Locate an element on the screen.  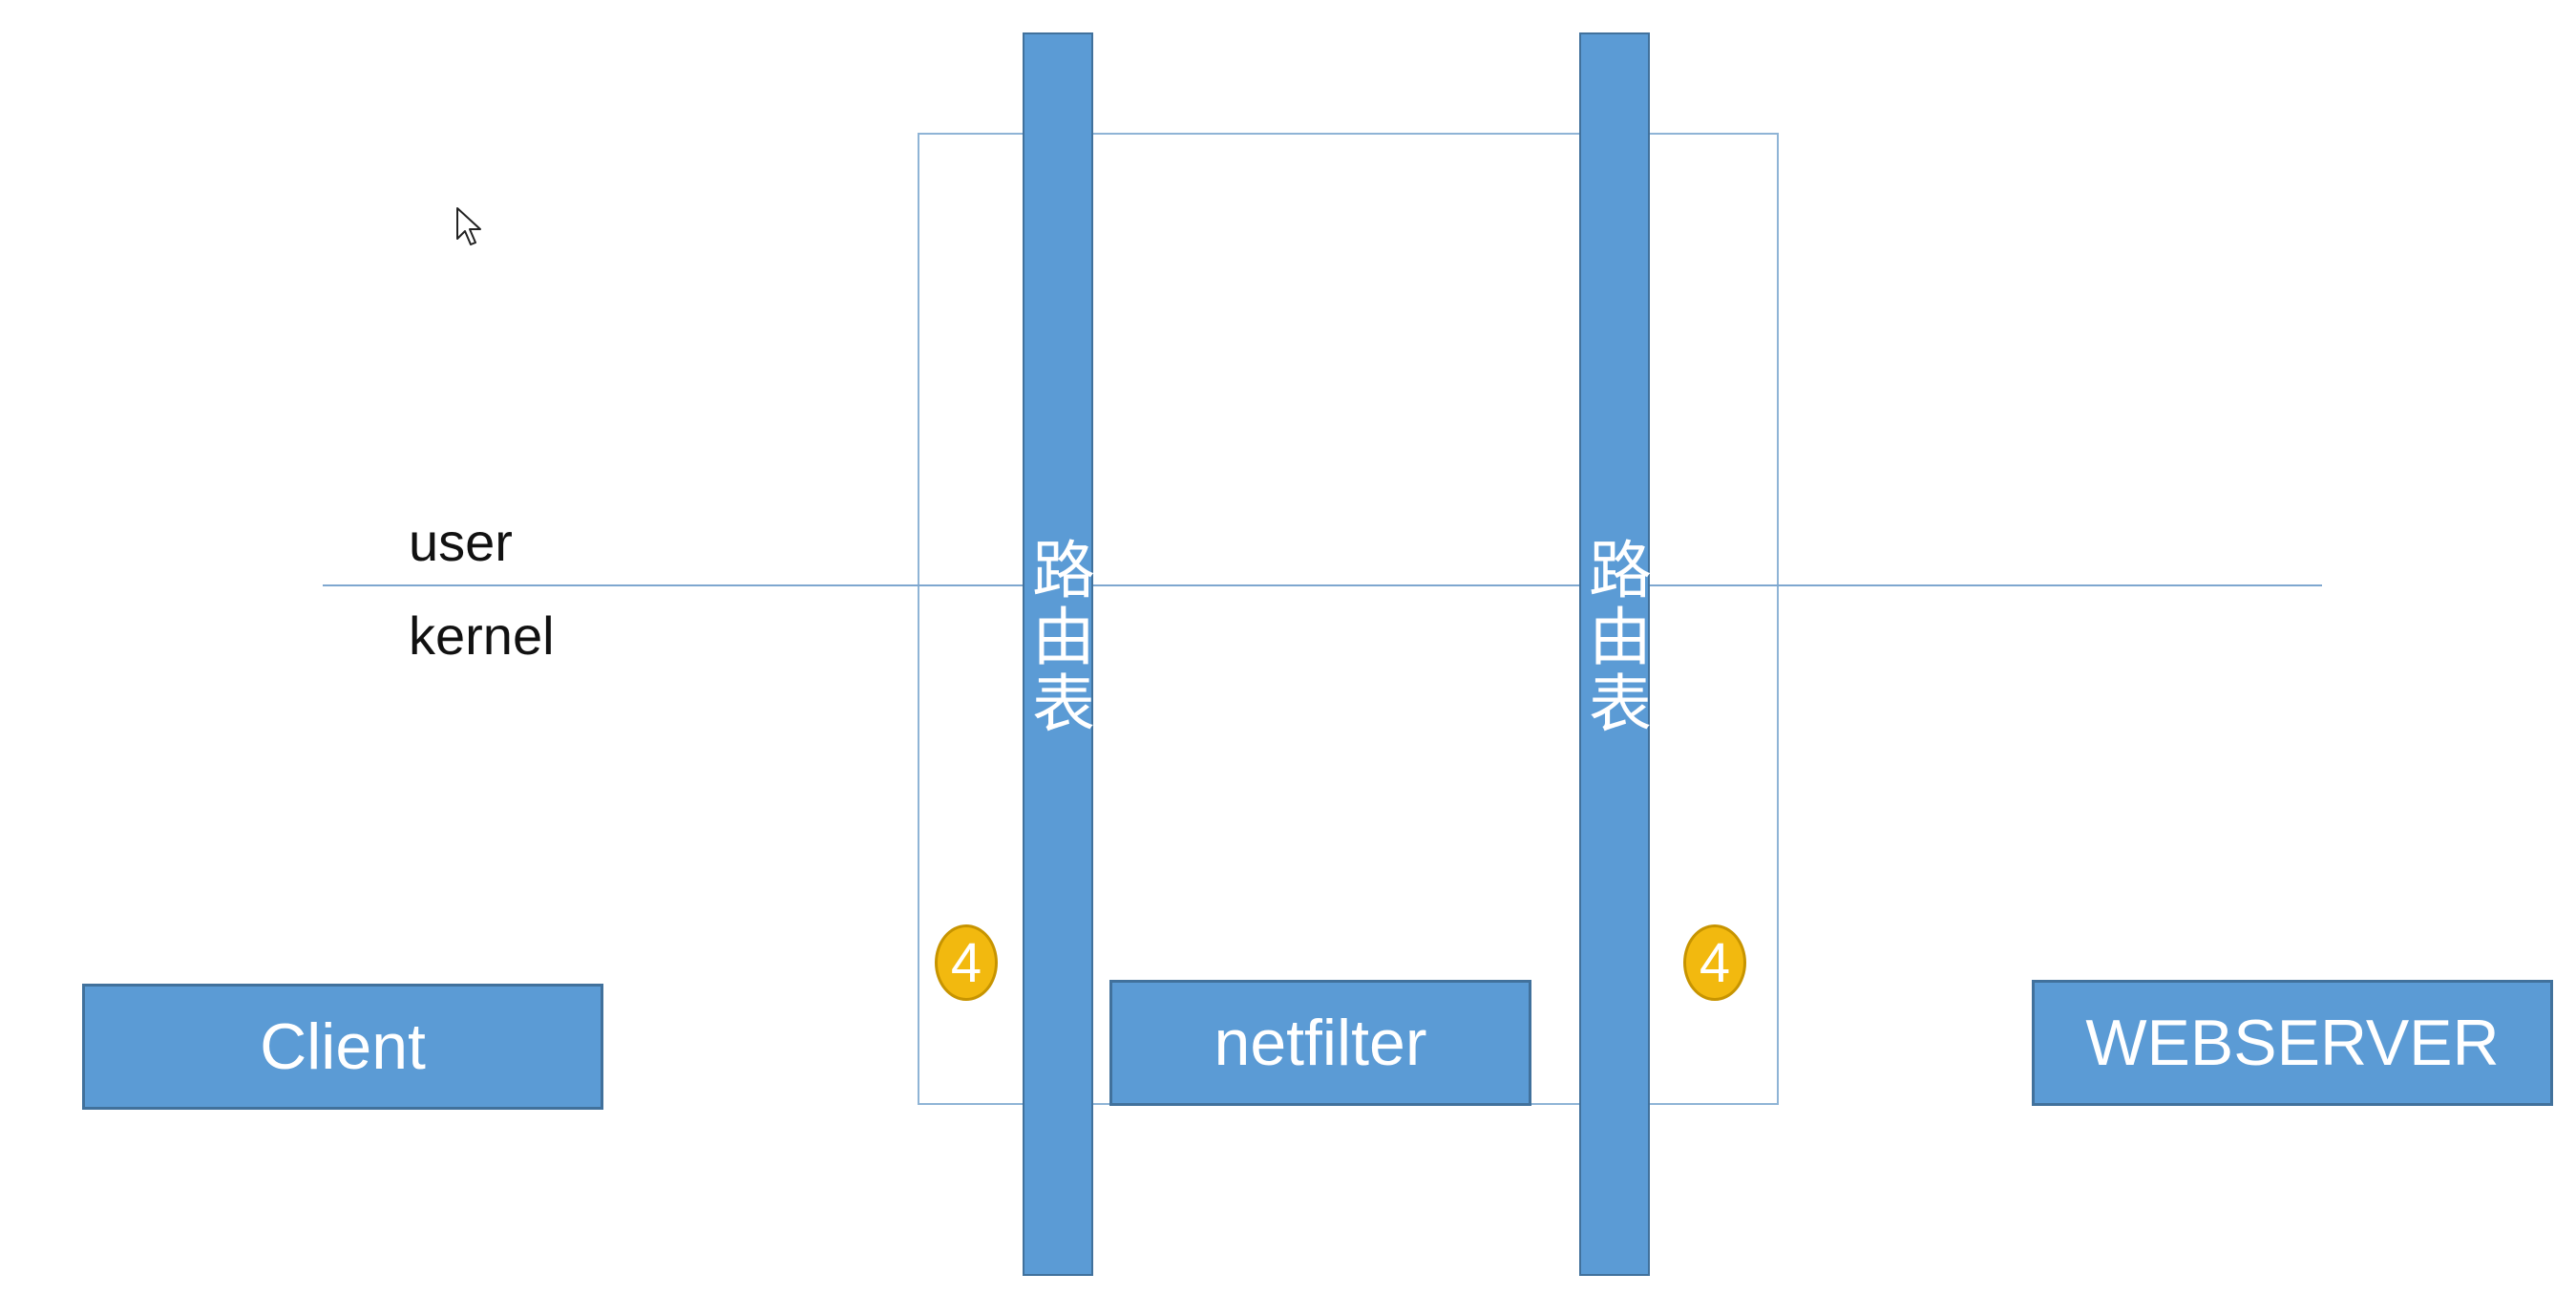
user-space-label: user is located at coordinates (461, 542).